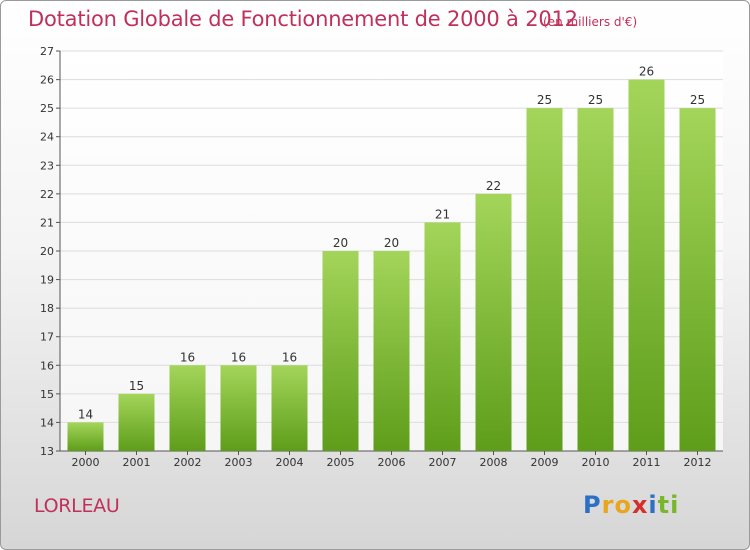 The width and height of the screenshot is (750, 550). I want to click on logo-letter: t, so click(664, 505).